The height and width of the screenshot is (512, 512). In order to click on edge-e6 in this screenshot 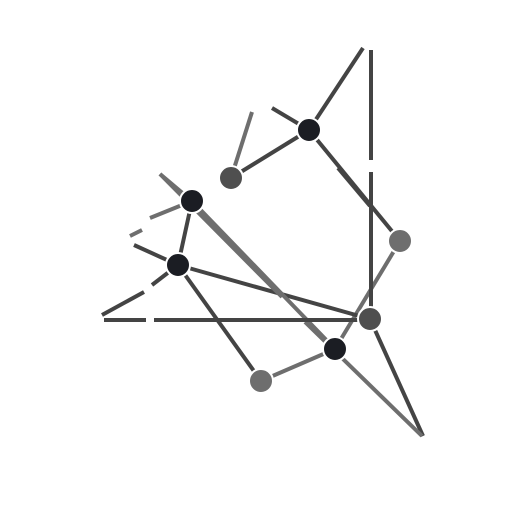, I will do `click(367, 295)`.